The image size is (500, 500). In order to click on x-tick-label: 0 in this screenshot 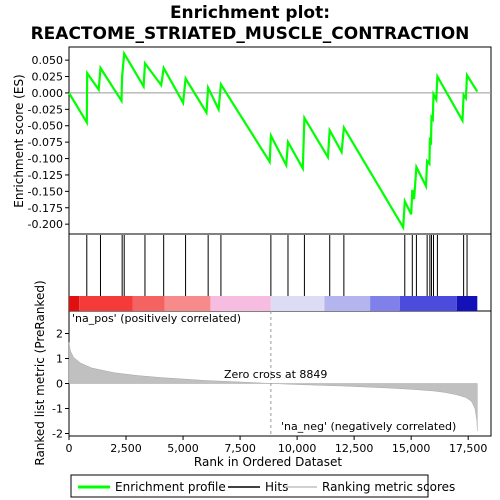, I will do `click(69, 448)`.